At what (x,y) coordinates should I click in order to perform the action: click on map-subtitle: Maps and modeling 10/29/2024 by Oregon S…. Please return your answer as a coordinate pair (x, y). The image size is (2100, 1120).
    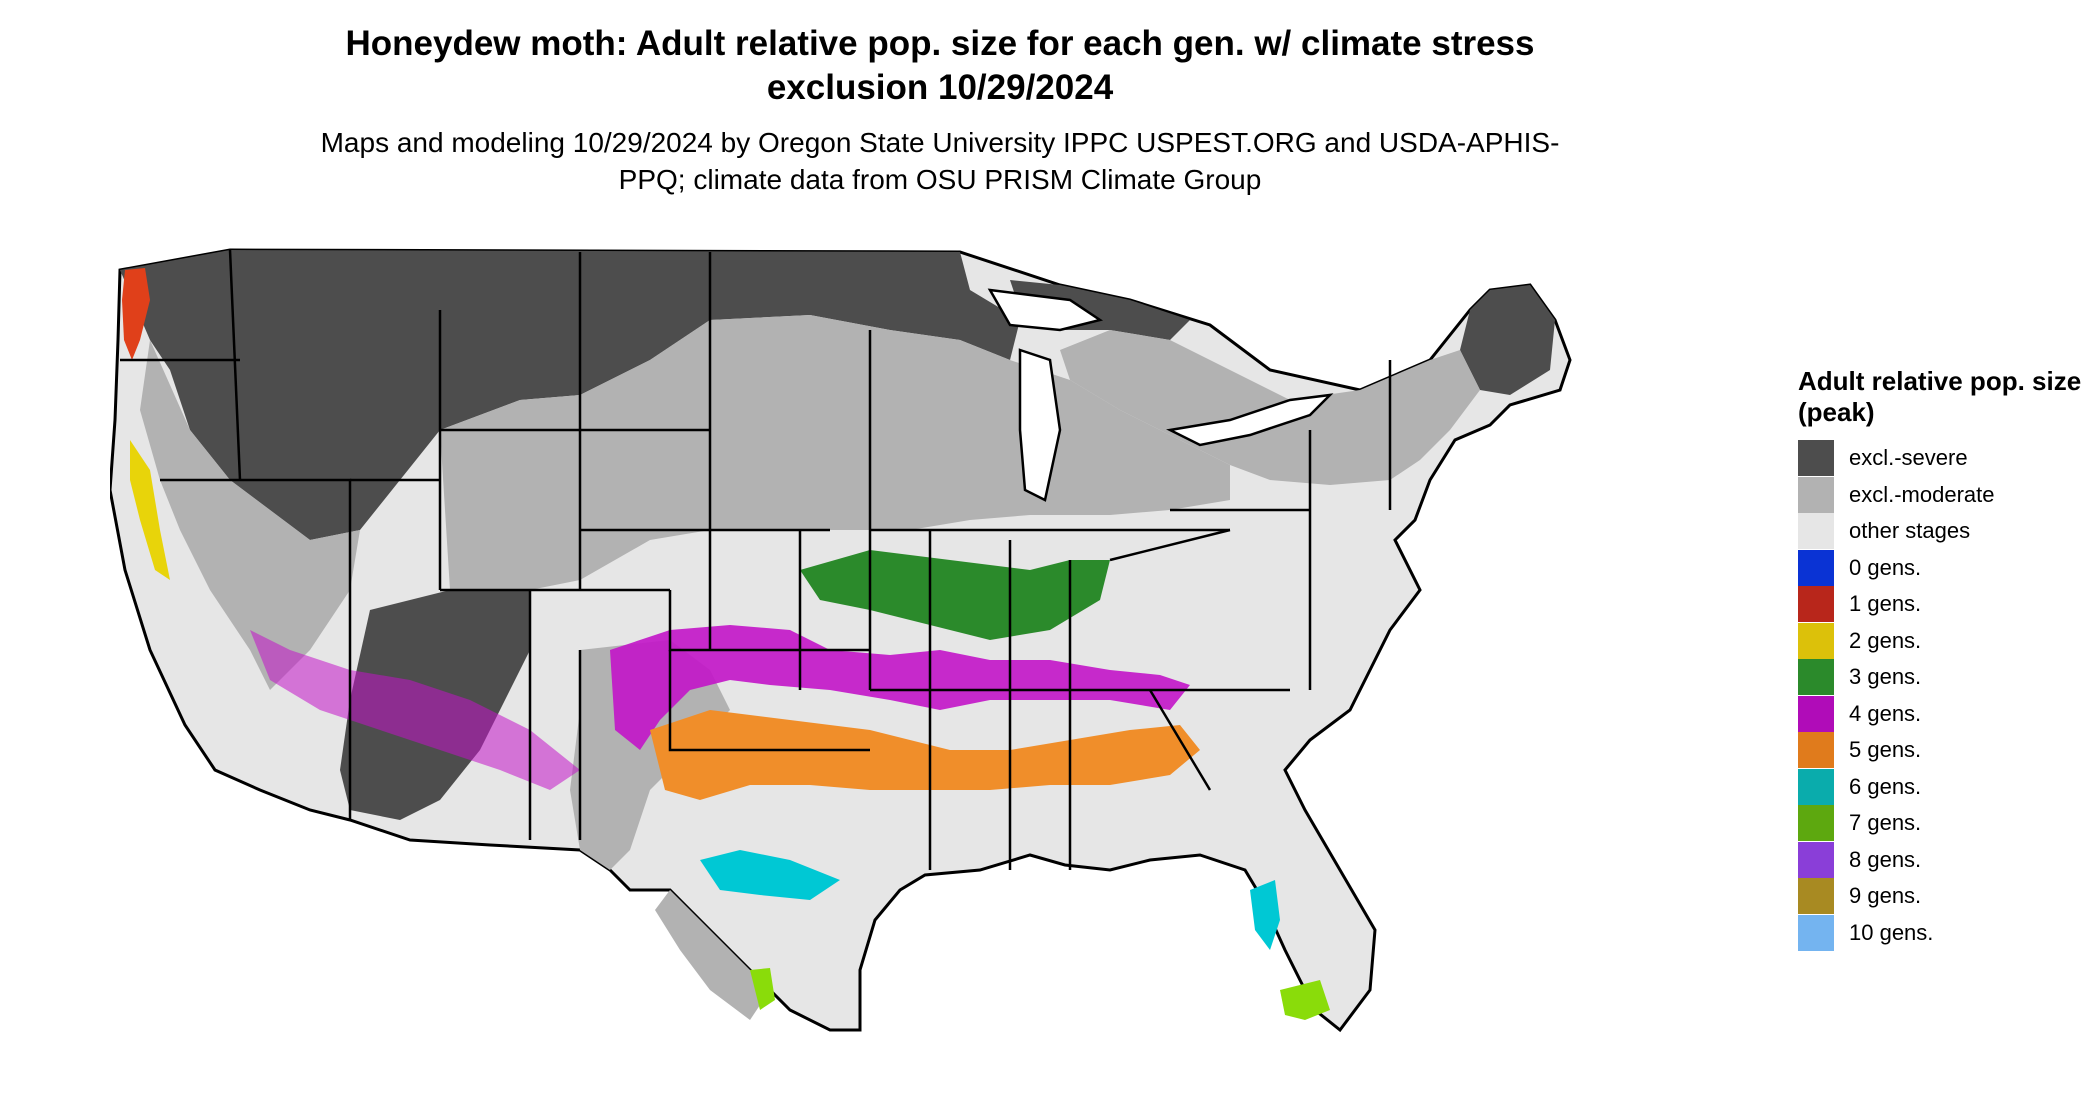
    Looking at the image, I should click on (940, 161).